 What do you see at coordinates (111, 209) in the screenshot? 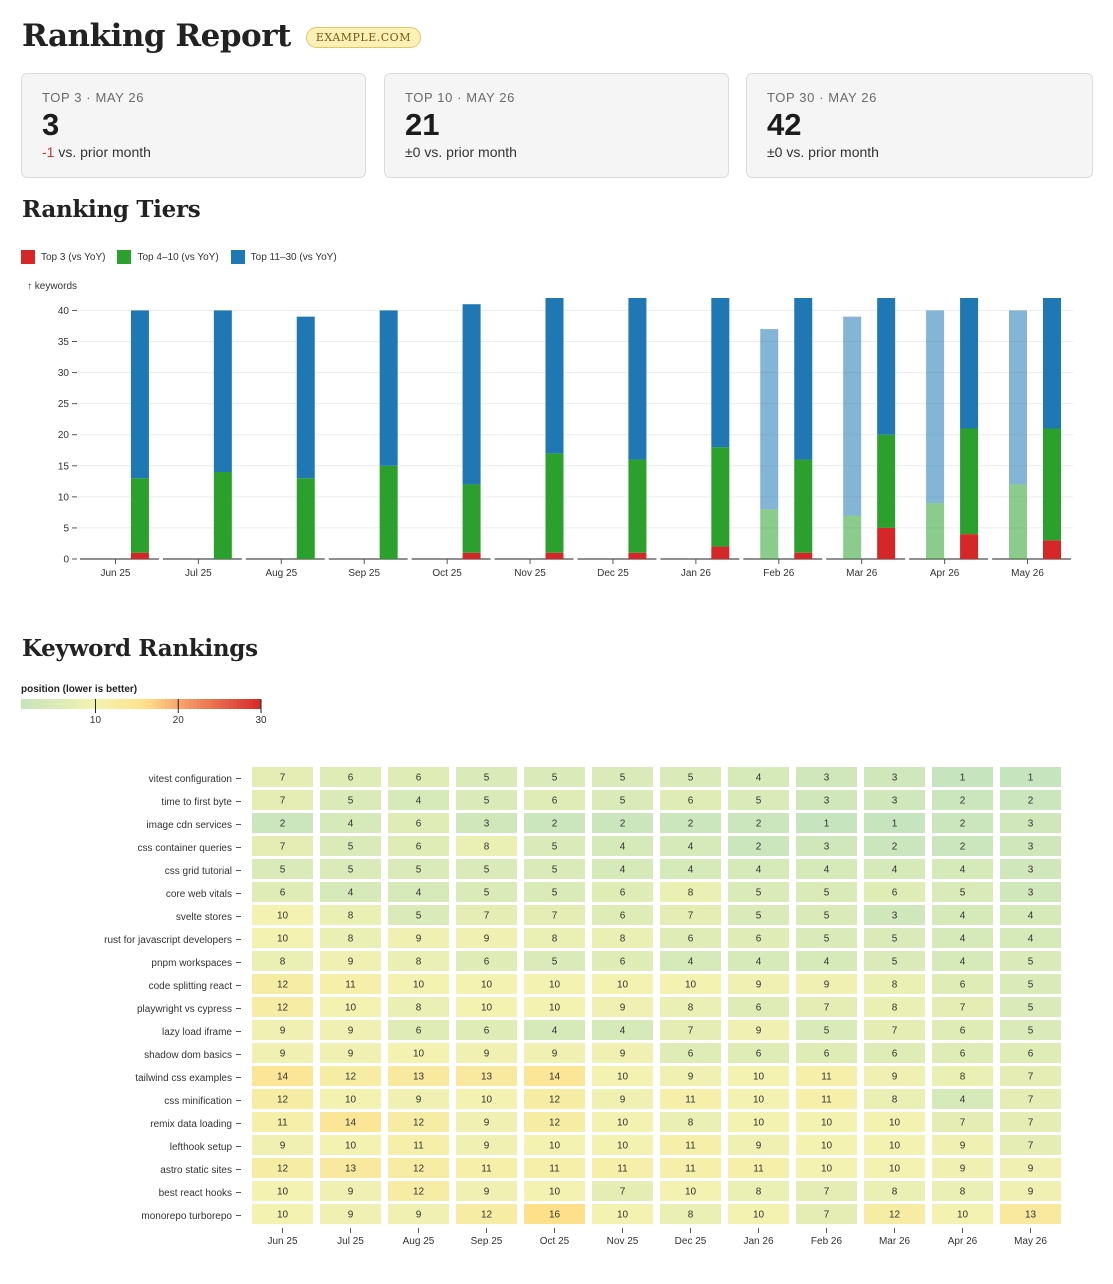
I see `tiers-section-title: Ranking Tiers` at bounding box center [111, 209].